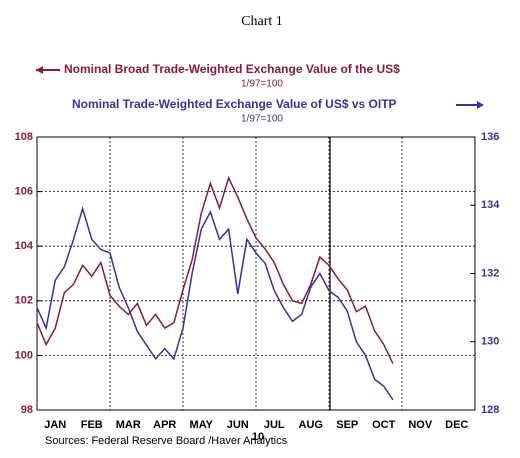 The image size is (520, 458). I want to click on year-label: 10, so click(258, 437).